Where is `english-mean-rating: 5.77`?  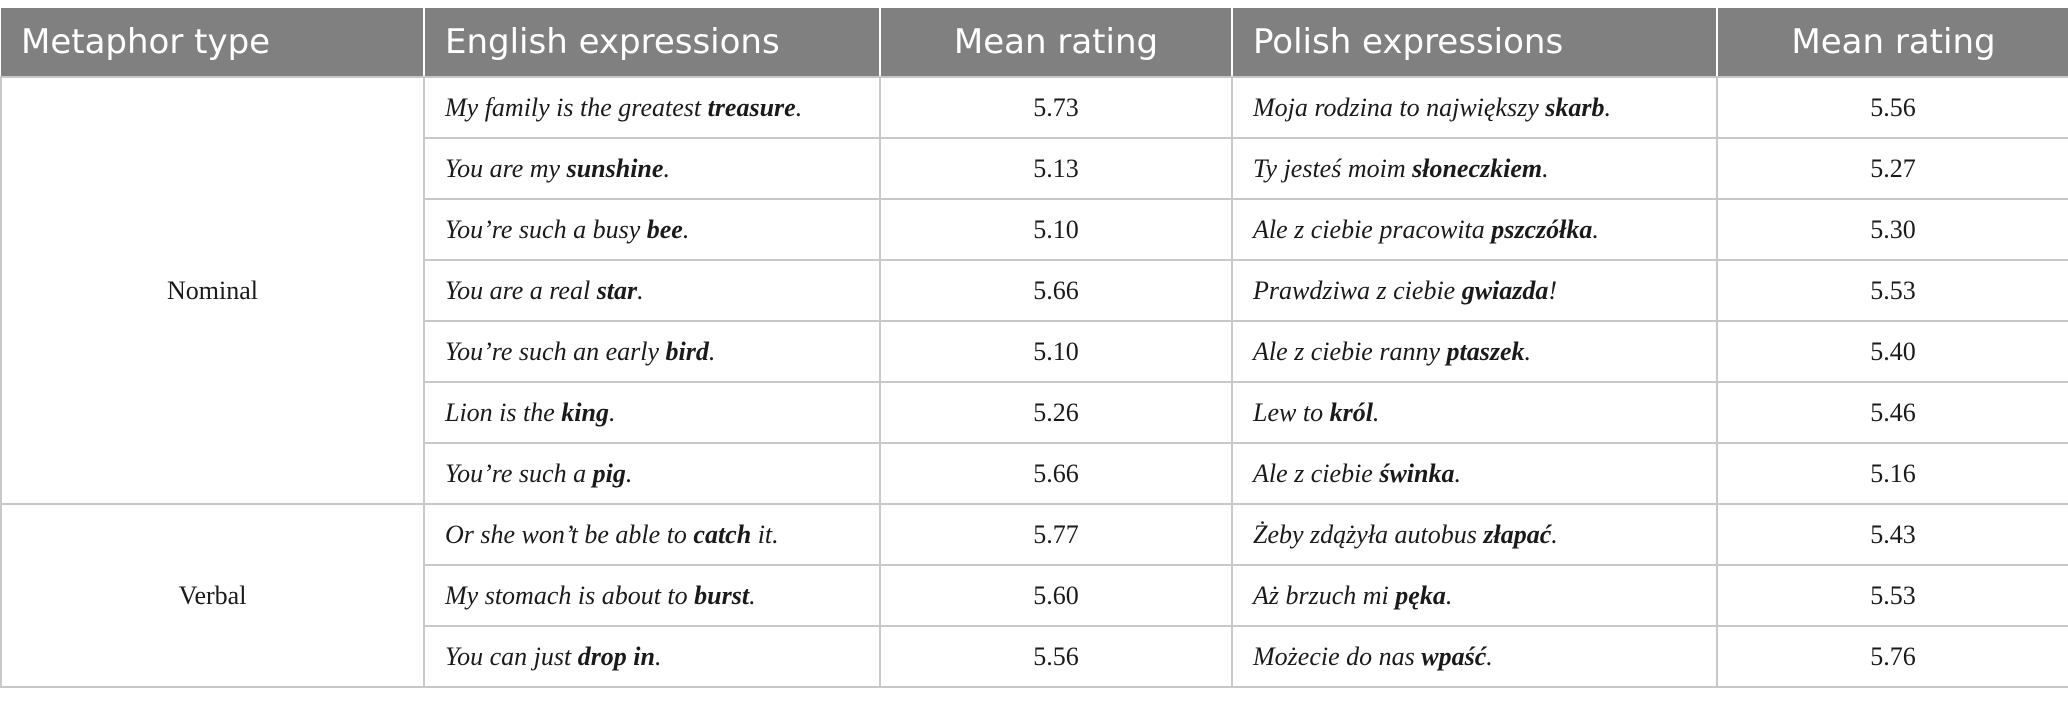 english-mean-rating: 5.77 is located at coordinates (1056, 534).